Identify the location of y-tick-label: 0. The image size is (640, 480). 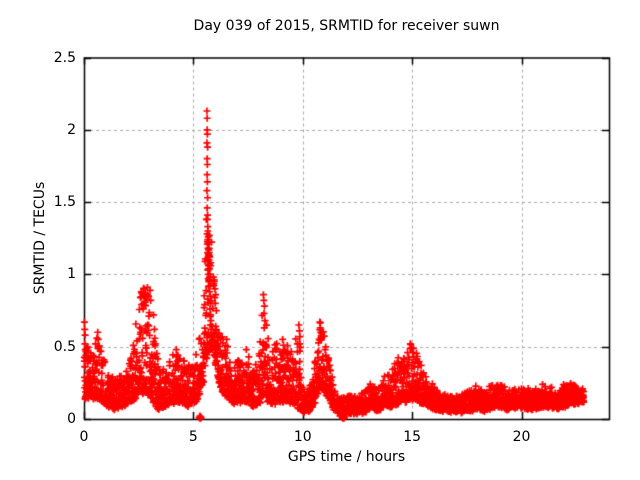
(71, 419).